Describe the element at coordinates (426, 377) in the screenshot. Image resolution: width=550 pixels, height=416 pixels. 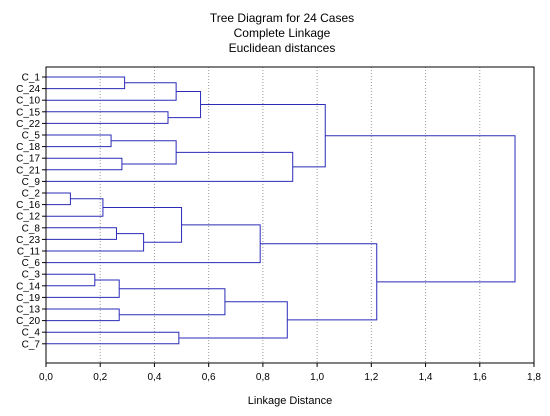
I see `x-tick-label: 1,4` at that location.